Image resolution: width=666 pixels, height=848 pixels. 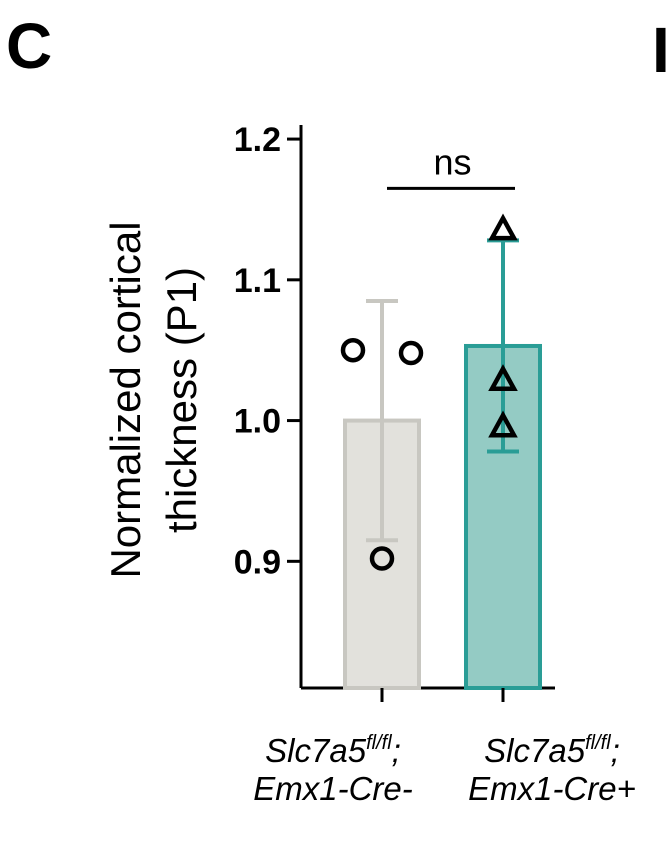 I want to click on significance-label: ns, so click(x=452, y=161).